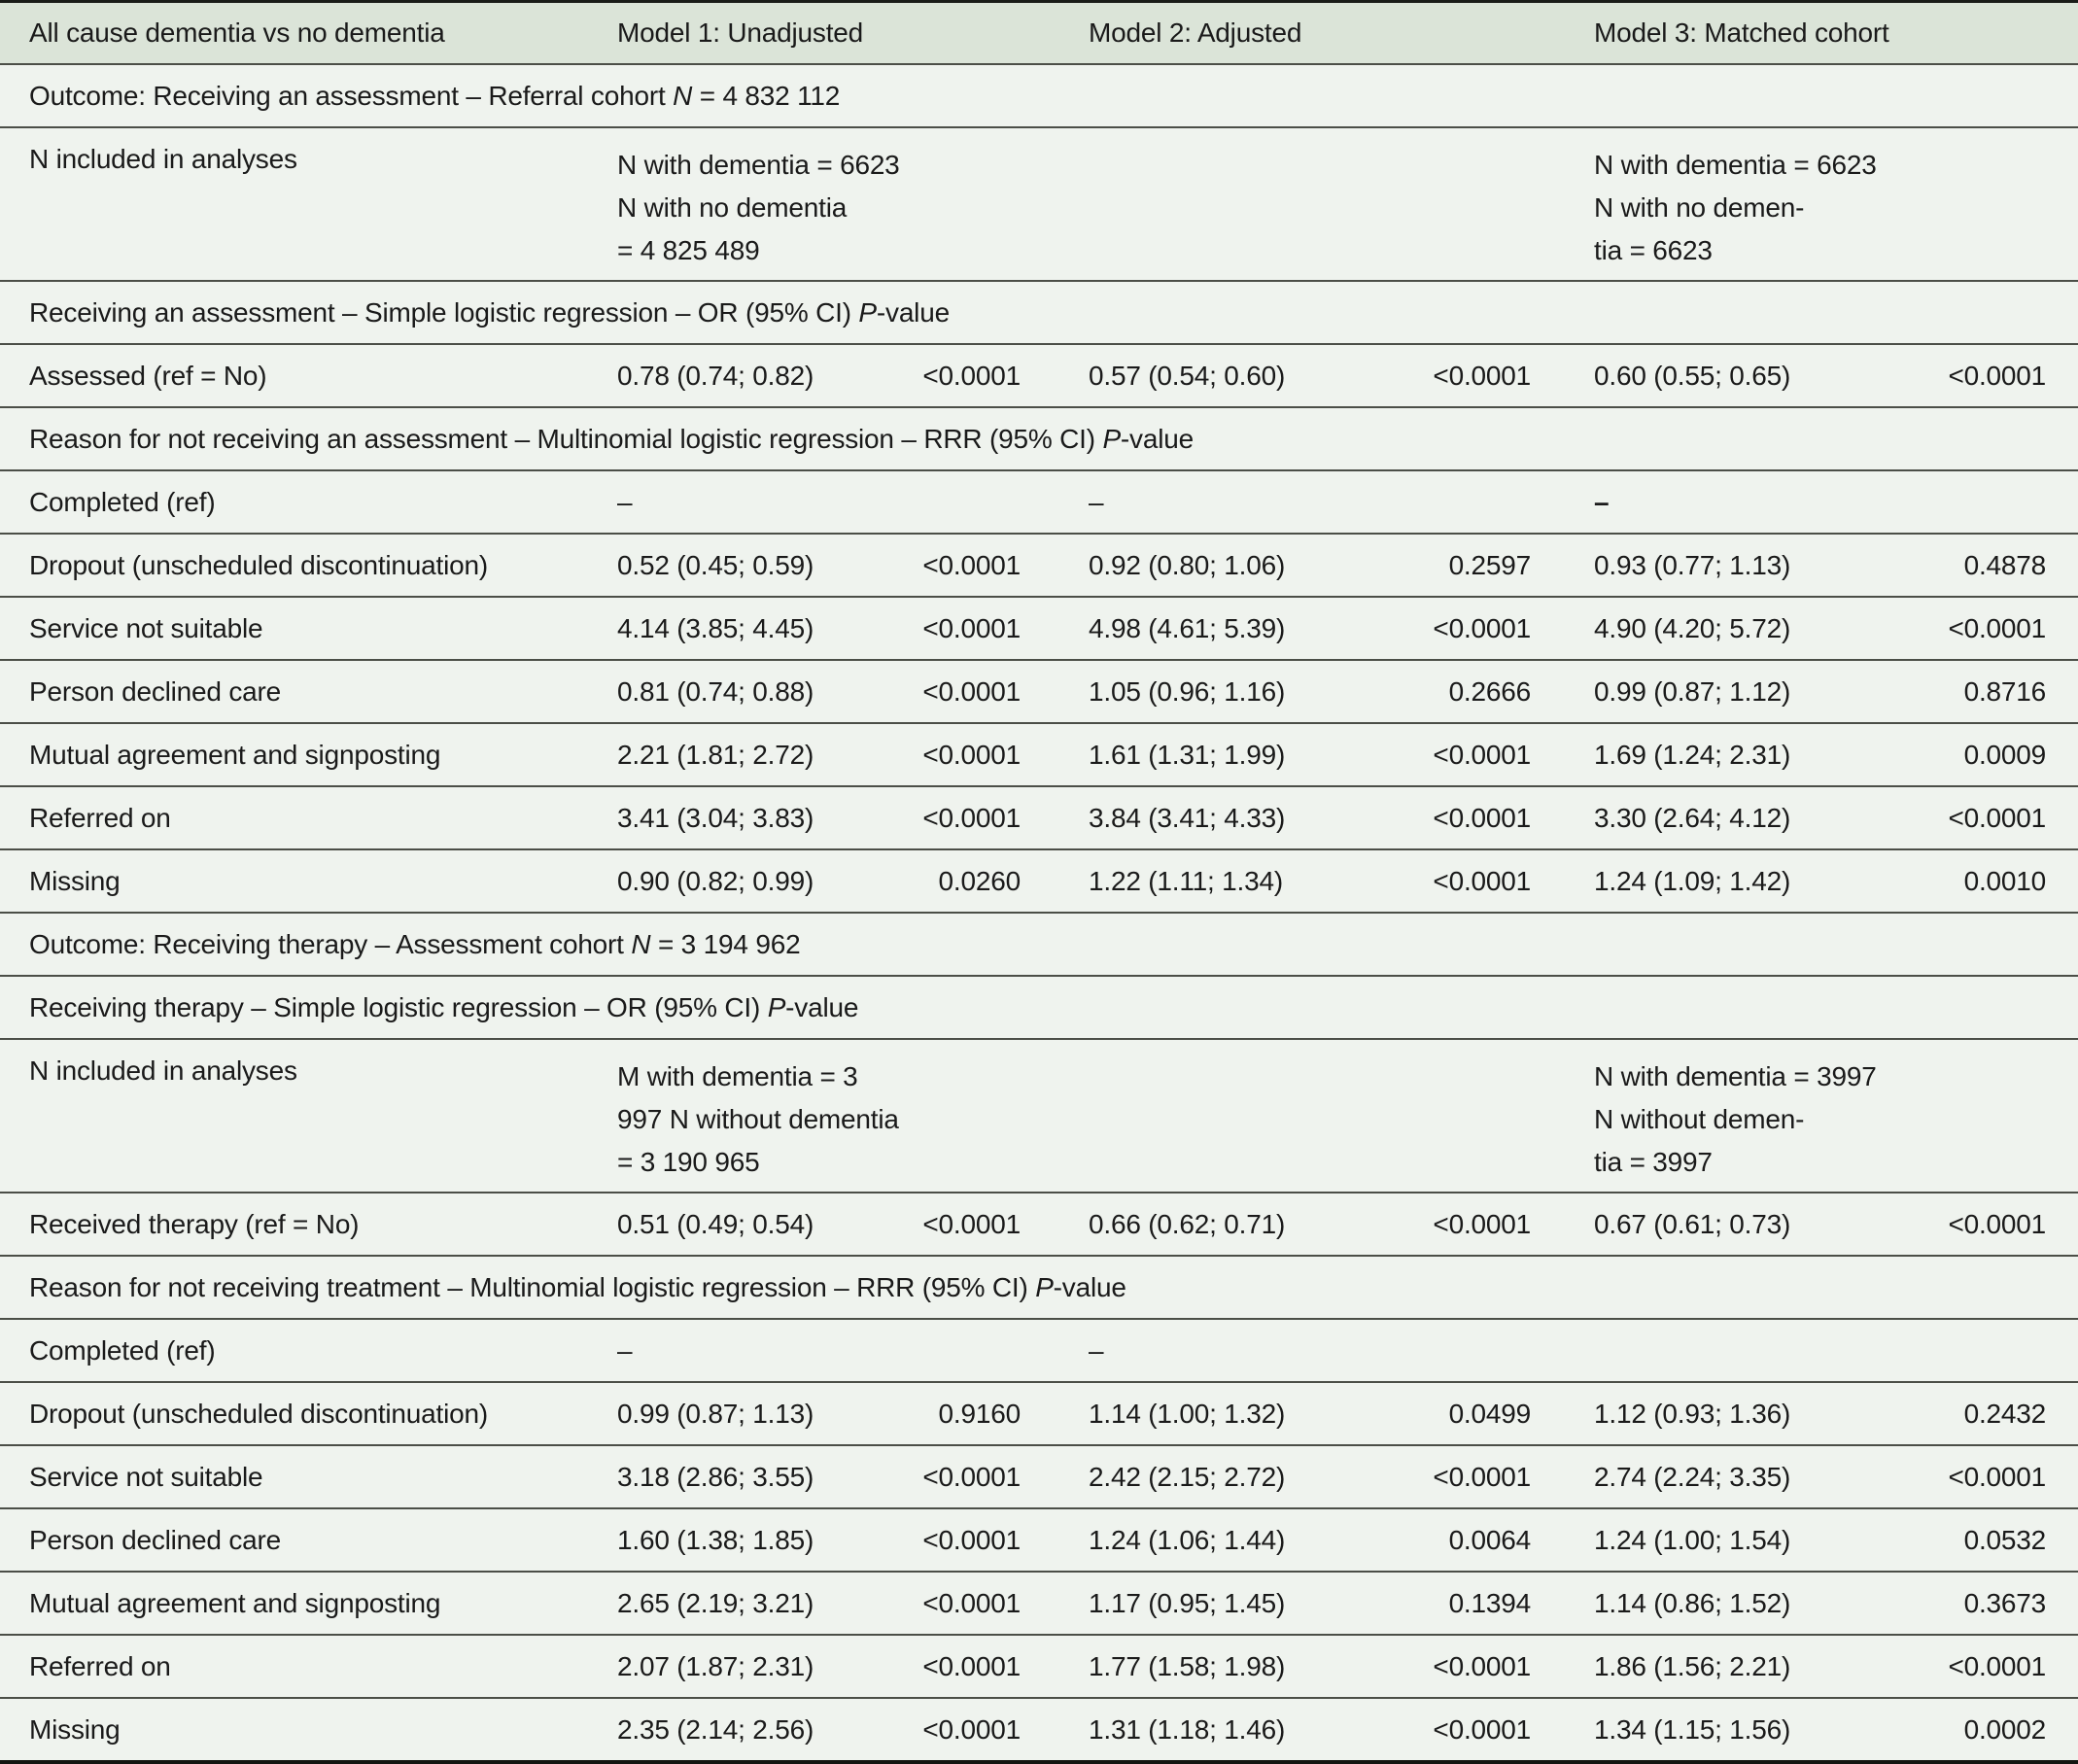  I want to click on section-text: = 4 832 112, so click(766, 96).